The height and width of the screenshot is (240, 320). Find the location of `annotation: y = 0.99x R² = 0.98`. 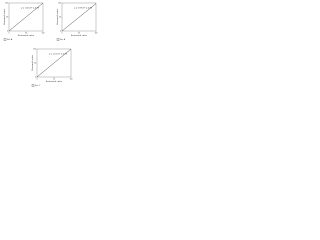

annotation: y = 0.99x R² = 0.98 is located at coordinates (83, 8).